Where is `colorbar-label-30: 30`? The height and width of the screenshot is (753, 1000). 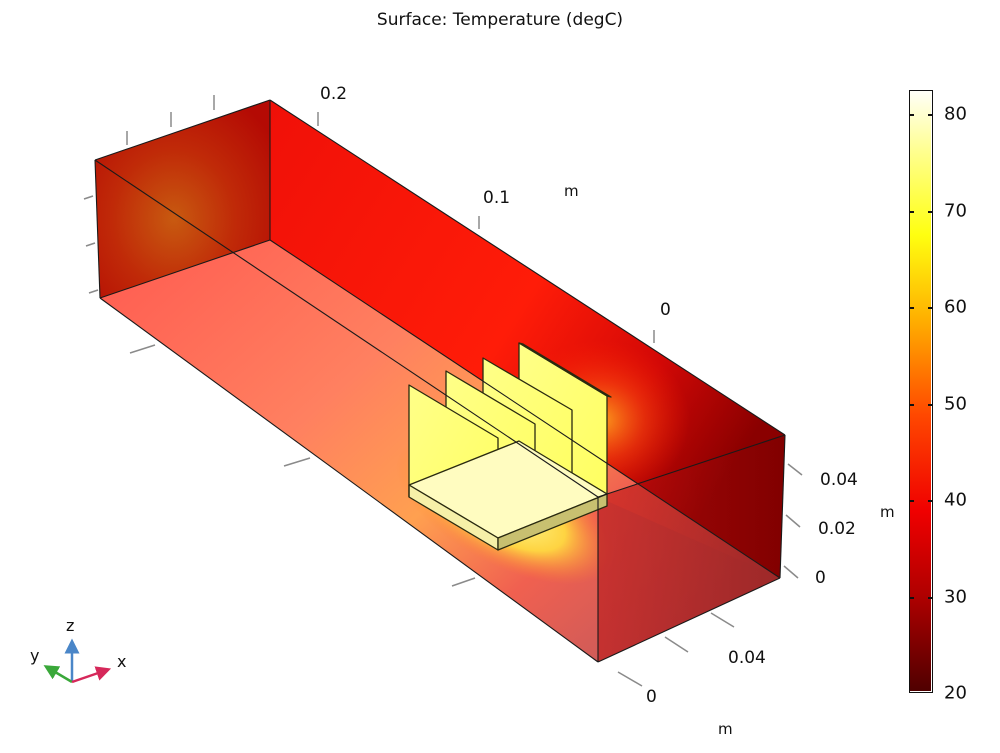
colorbar-label-30: 30 is located at coordinates (955, 597).